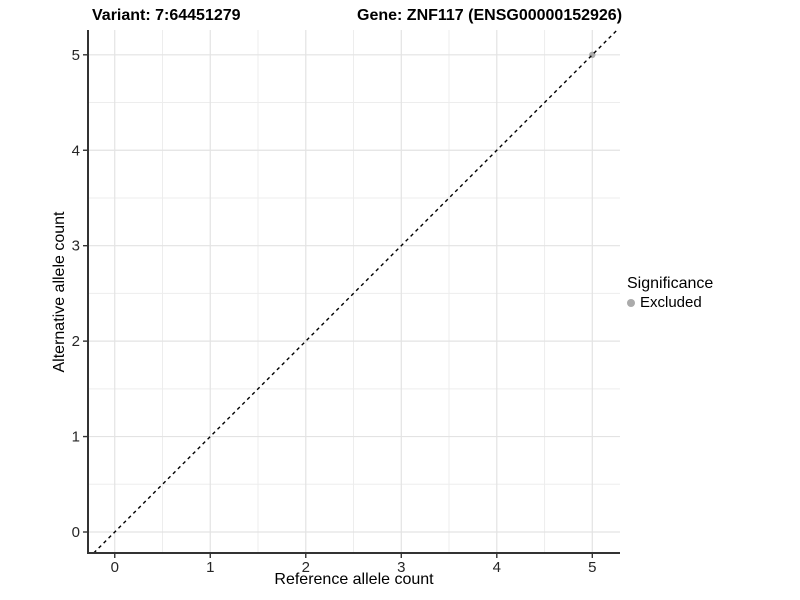 The height and width of the screenshot is (600, 800). Describe the element at coordinates (59, 292) in the screenshot. I see `y-axis-title: Alternative allele count` at that location.